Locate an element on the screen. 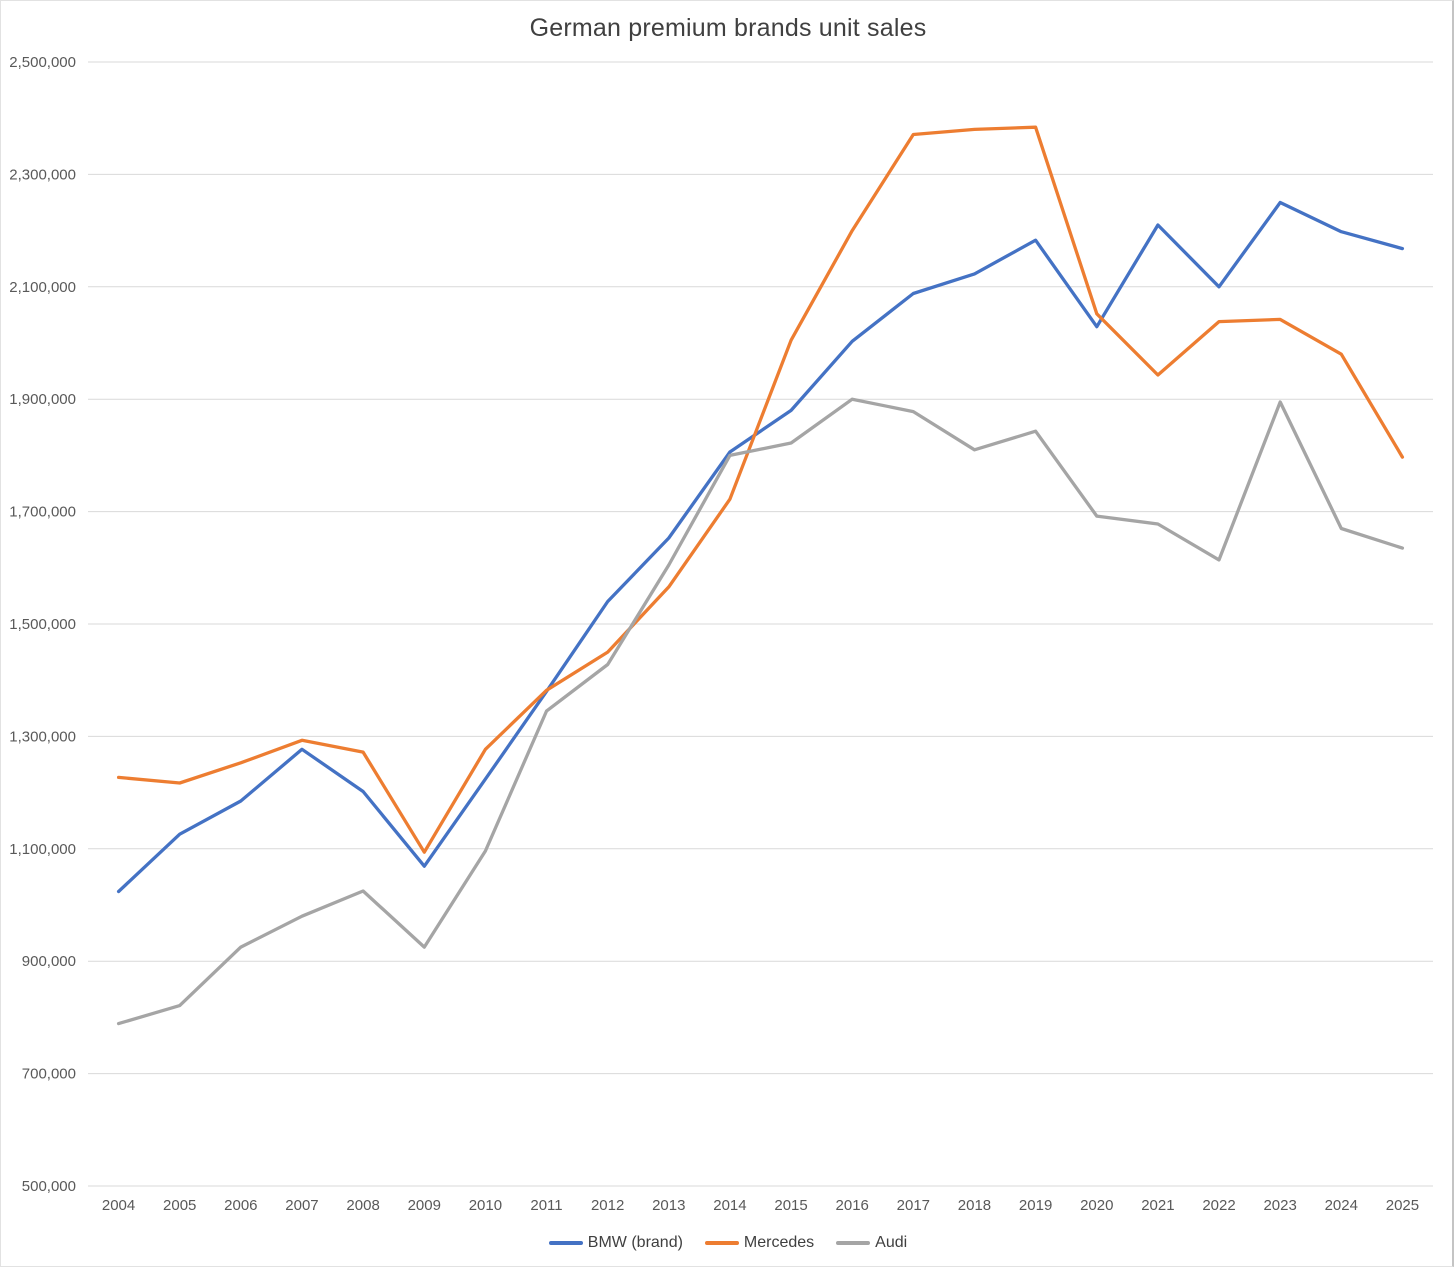 The image size is (1456, 1269). y-tick-label: 1,300,000 is located at coordinates (42, 736).